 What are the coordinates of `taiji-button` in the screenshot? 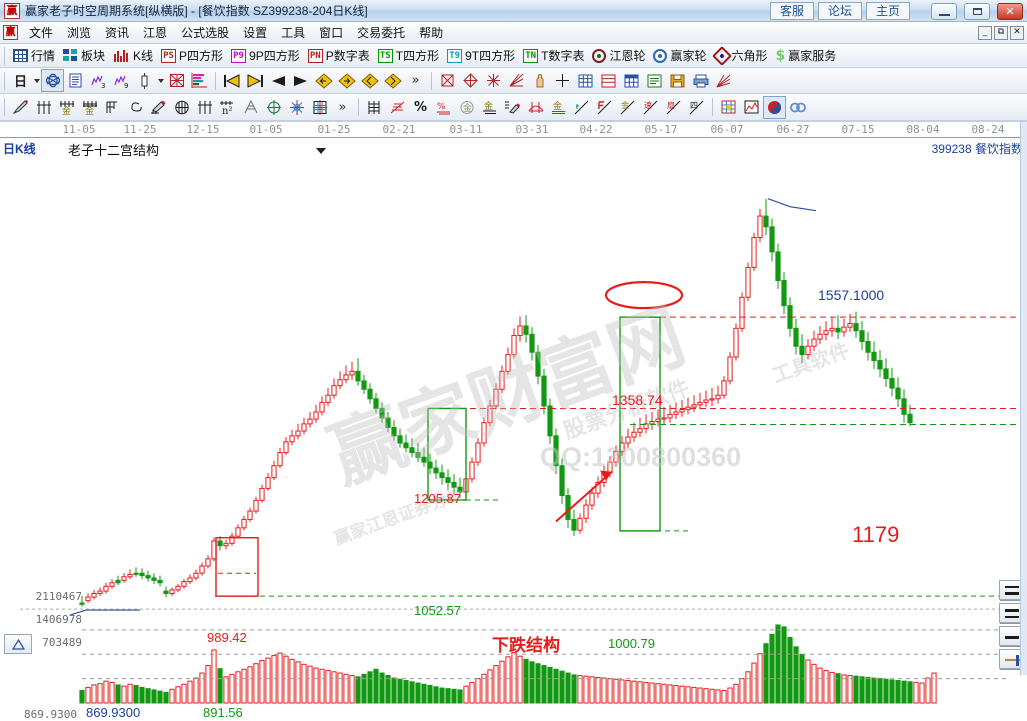 It's located at (774, 107).